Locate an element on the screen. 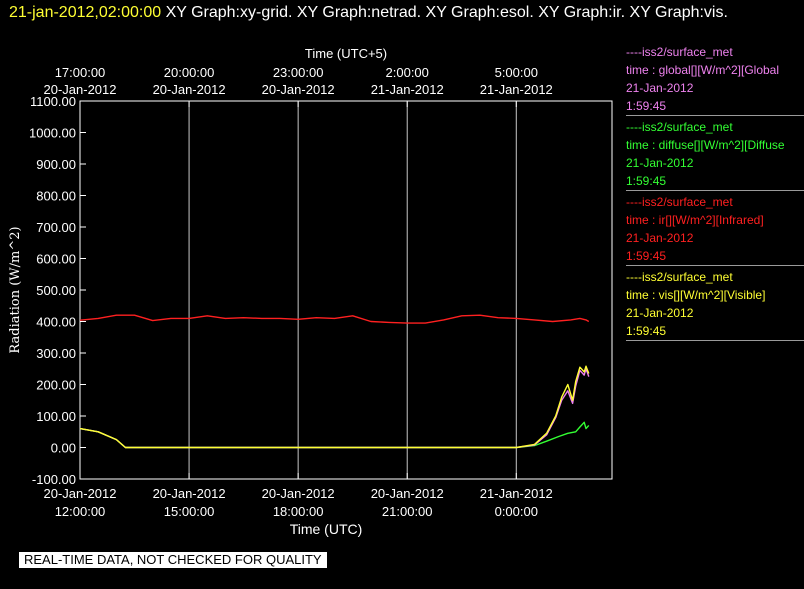 The height and width of the screenshot is (589, 804). x2-tick-time: 2:00:00 is located at coordinates (407, 72).